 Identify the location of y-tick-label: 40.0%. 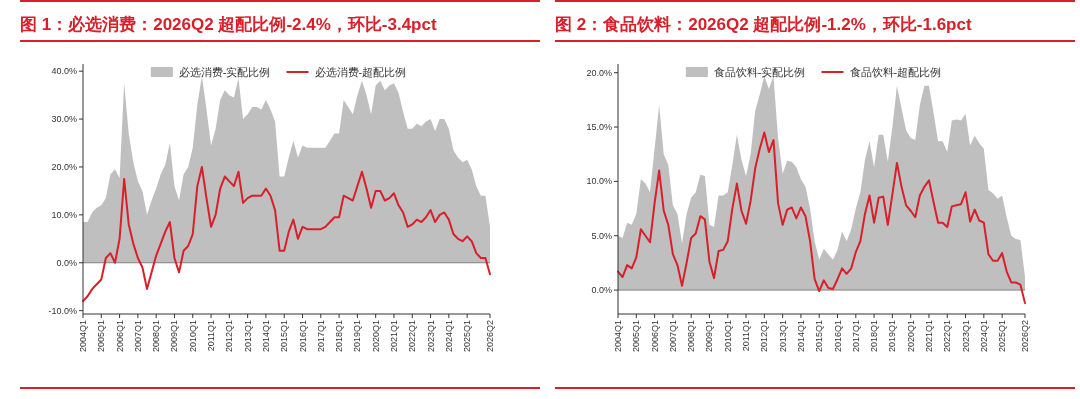
(64, 71).